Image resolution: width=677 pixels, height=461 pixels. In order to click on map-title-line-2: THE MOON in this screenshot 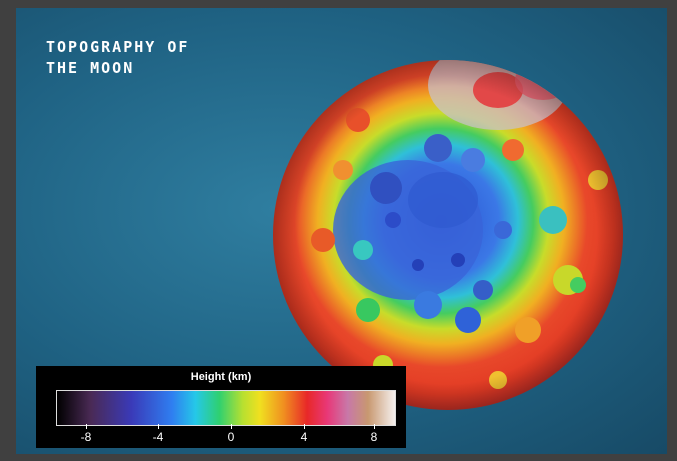, I will do `click(90, 68)`.